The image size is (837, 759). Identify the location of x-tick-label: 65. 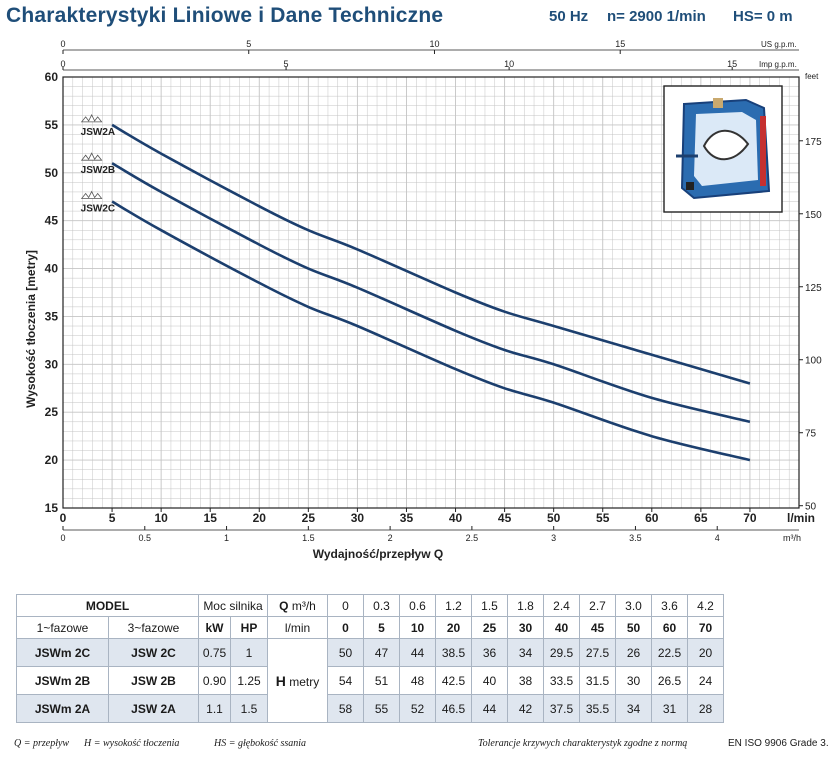
(701, 518).